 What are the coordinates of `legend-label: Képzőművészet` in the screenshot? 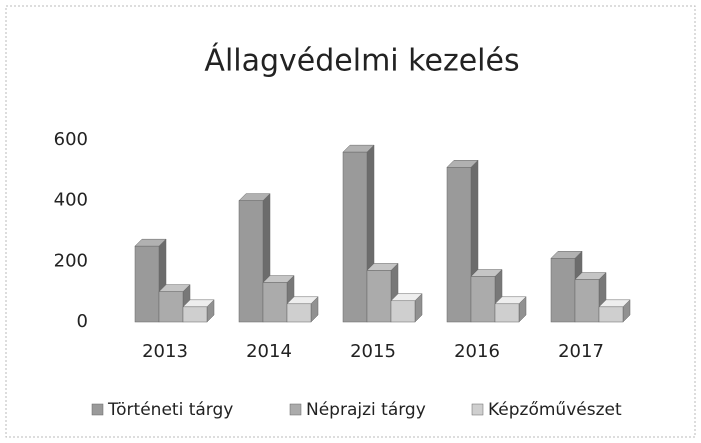 It's located at (555, 410).